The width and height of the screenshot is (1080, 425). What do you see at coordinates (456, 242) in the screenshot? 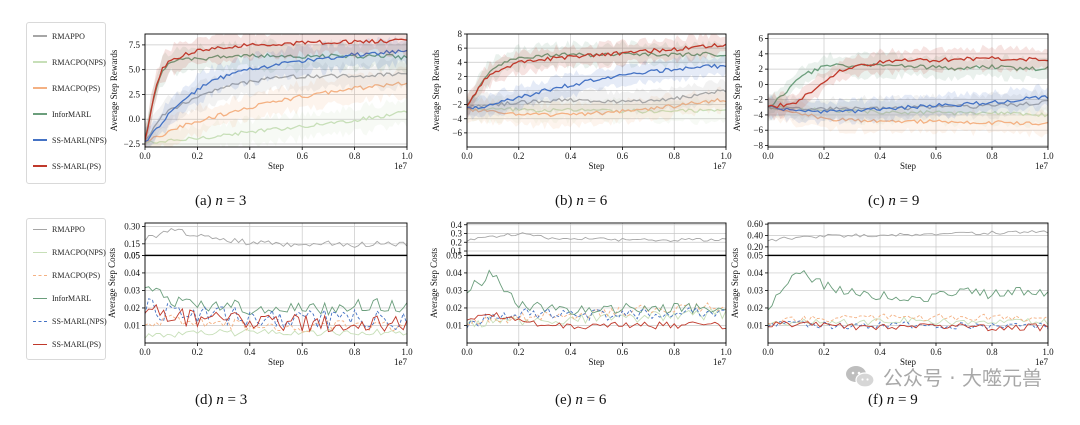
I see `y-tick-label: 0.2` at bounding box center [456, 242].